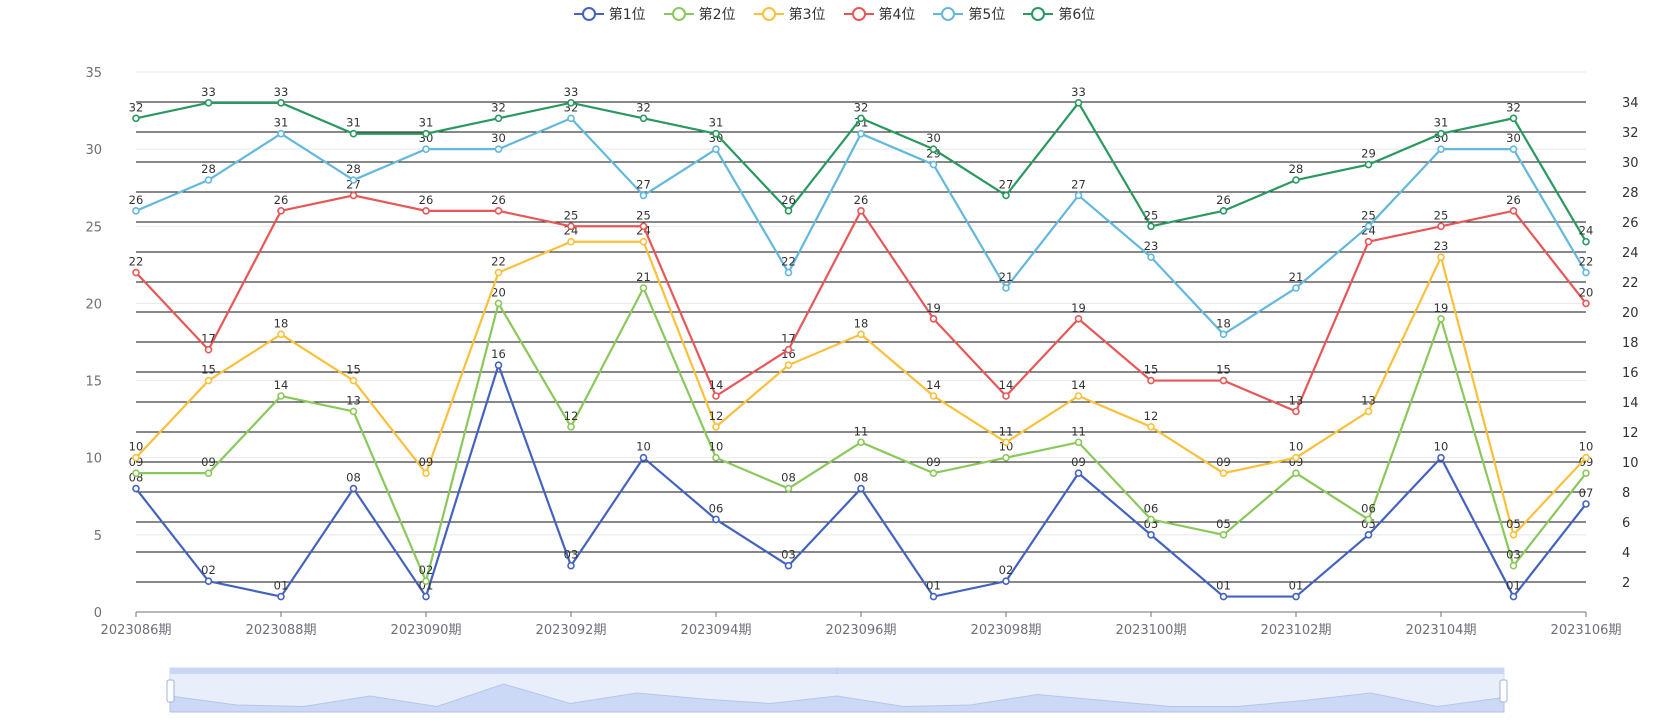 Image resolution: width=1669 pixels, height=724 pixels. Describe the element at coordinates (170, 691) in the screenshot. I see `zoom-handle-left` at that location.